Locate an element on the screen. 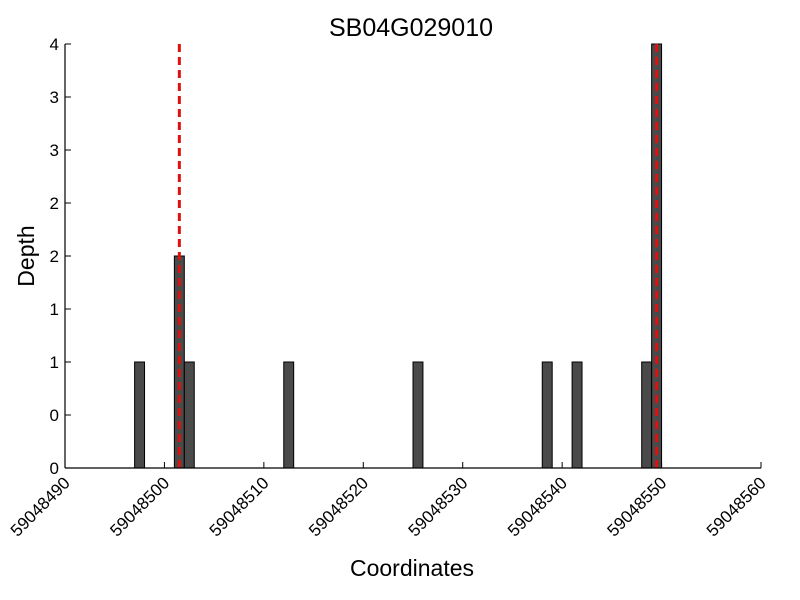 Image resolution: width=800 pixels, height=600 pixels. x-tick-label-0: 59048490 is located at coordinates (40, 506).